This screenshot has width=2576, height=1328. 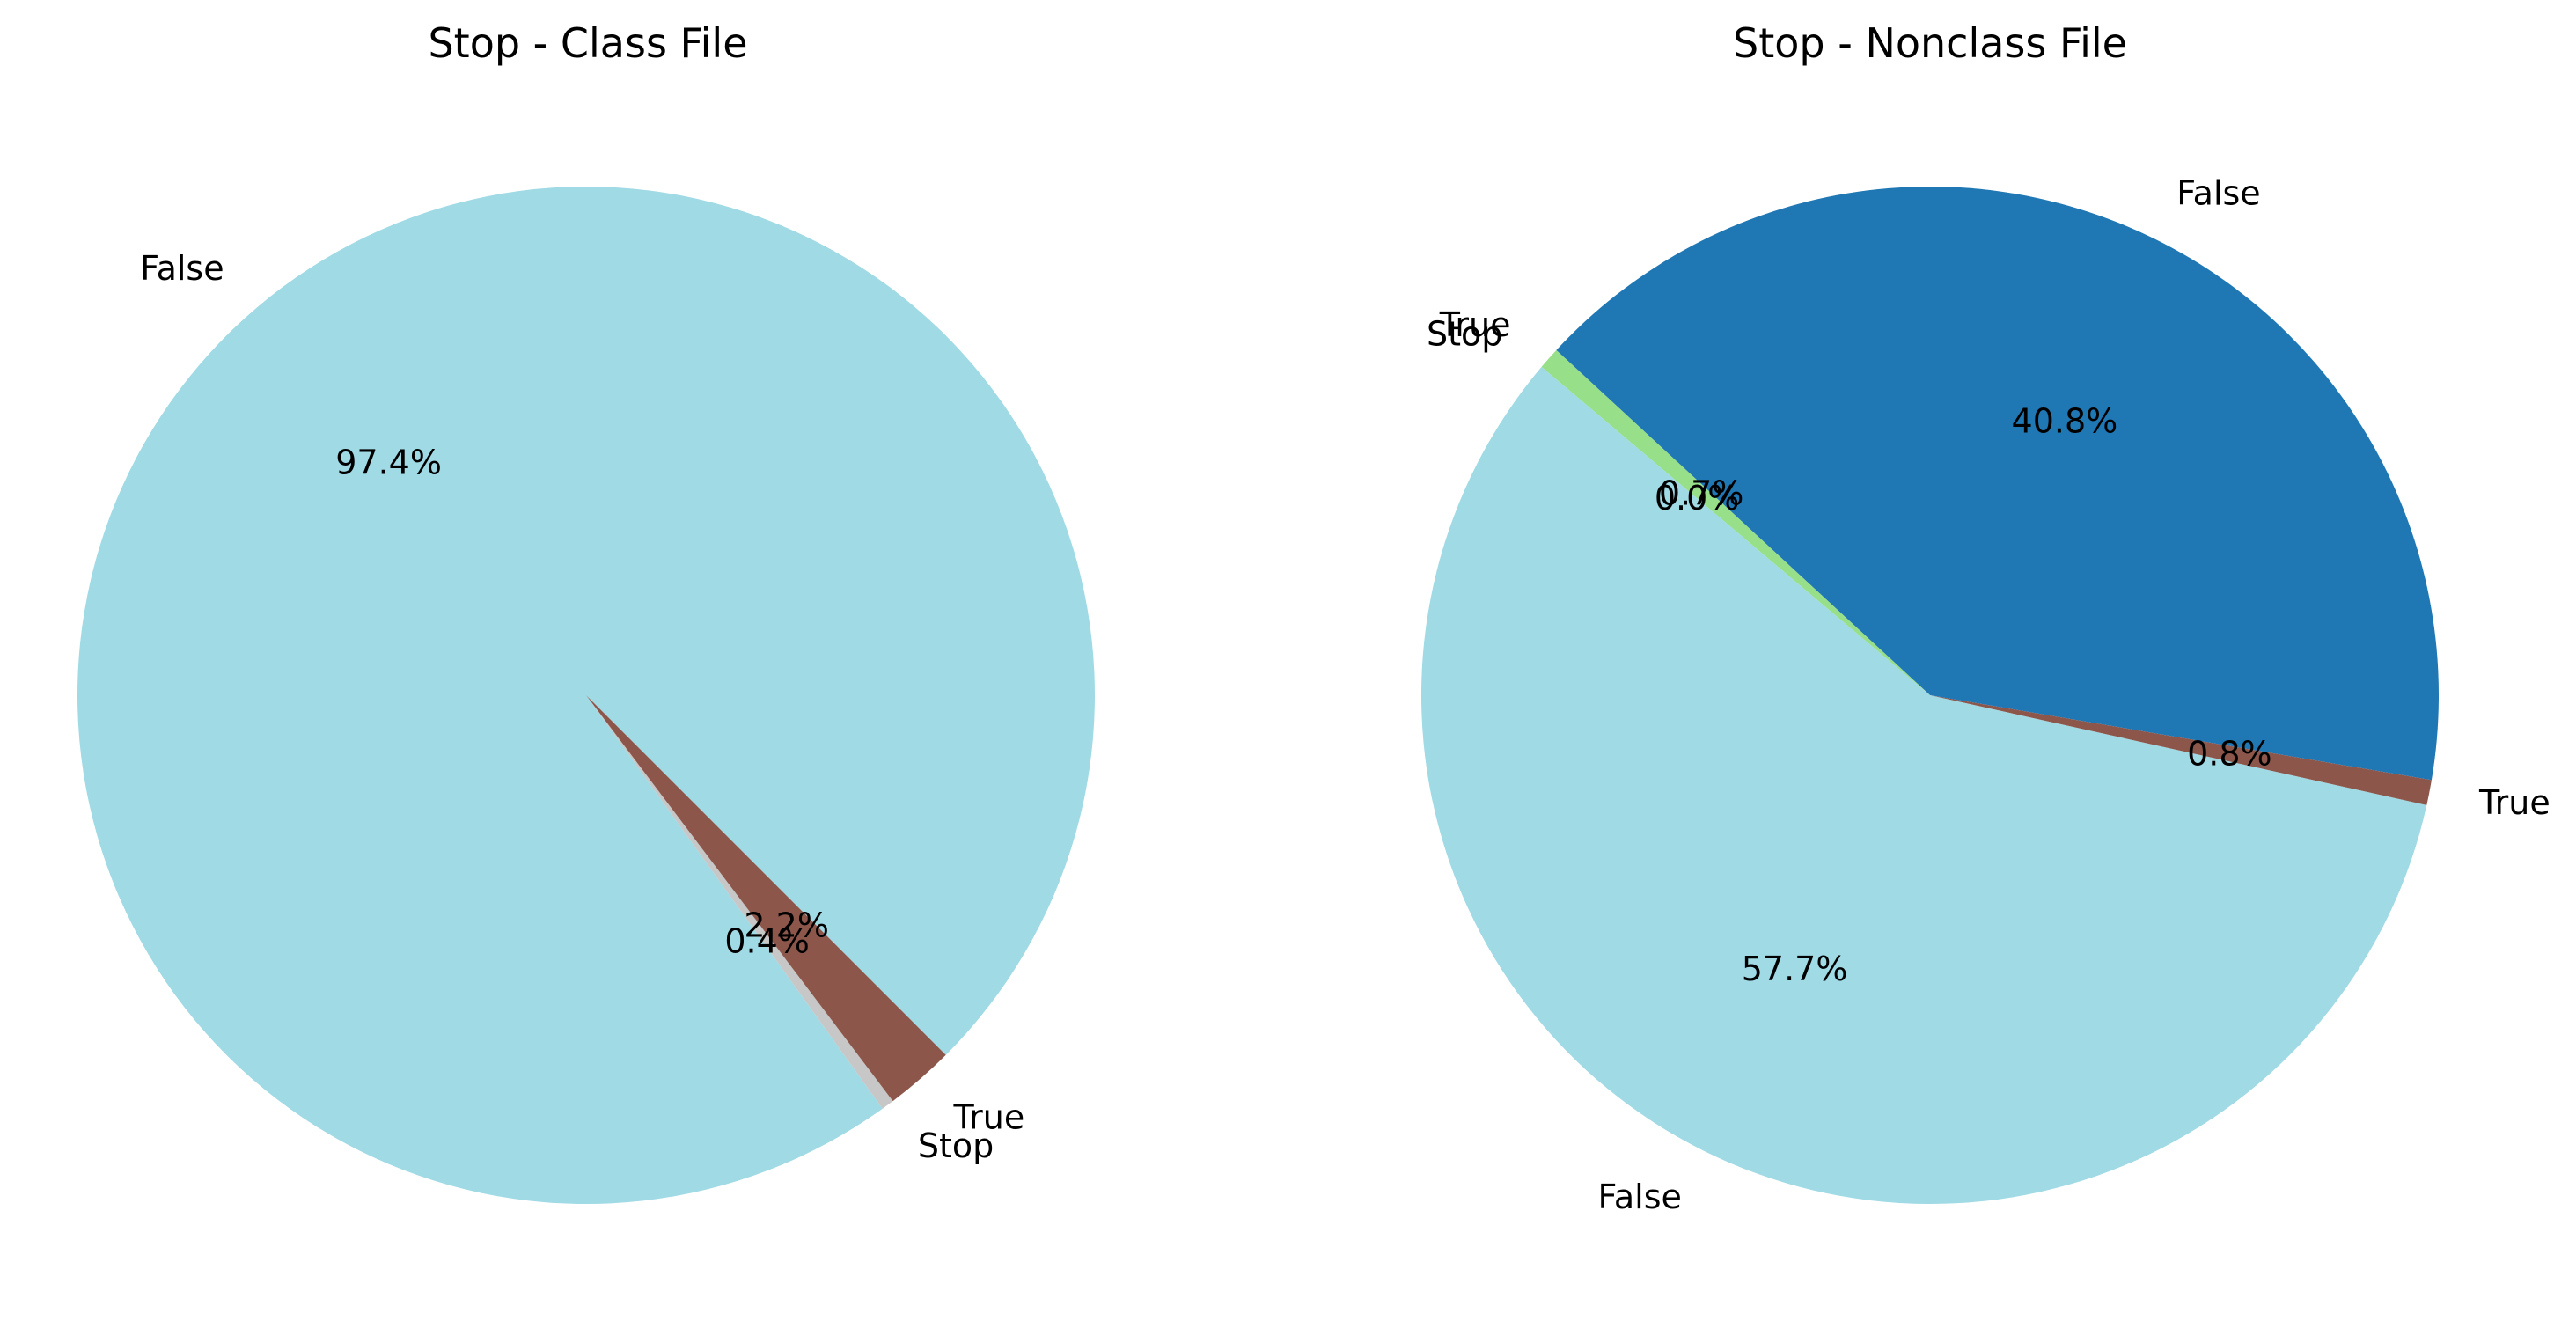 I want to click on slice-percent-true: 0.7%, so click(x=1701, y=493).